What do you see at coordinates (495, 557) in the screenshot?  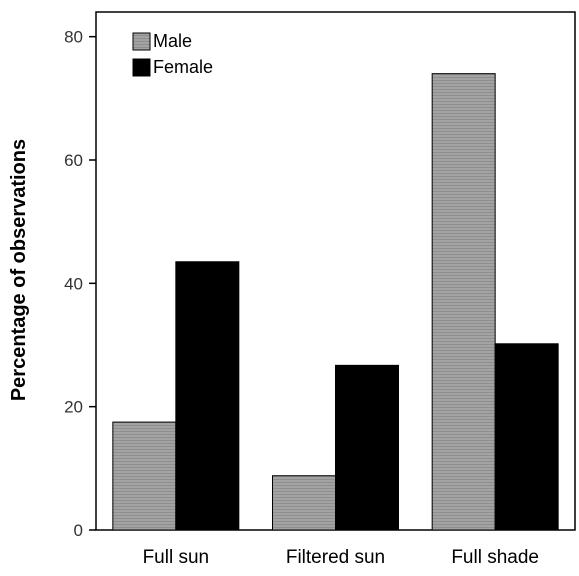 I see `x-category-label: Full shade` at bounding box center [495, 557].